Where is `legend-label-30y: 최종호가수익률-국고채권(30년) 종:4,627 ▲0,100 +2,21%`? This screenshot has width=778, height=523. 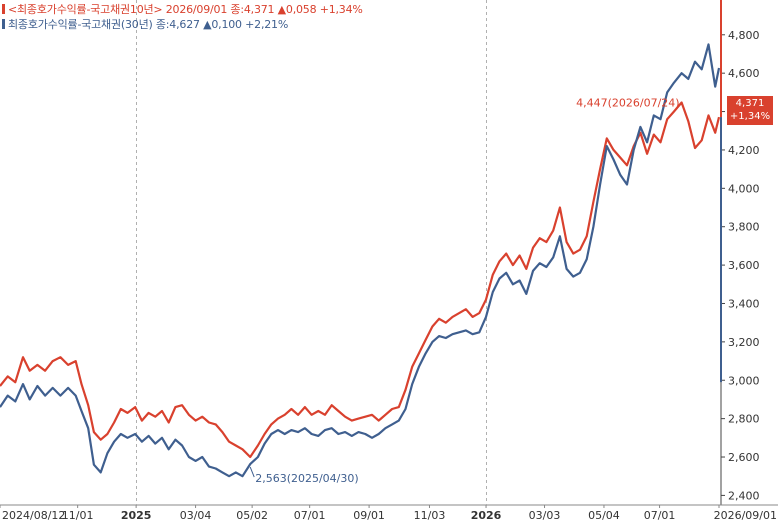
legend-label-30y: 최종호가수익률-국고채권(30년) 종:4,627 ▲0,100 +2,21% is located at coordinates (148, 24).